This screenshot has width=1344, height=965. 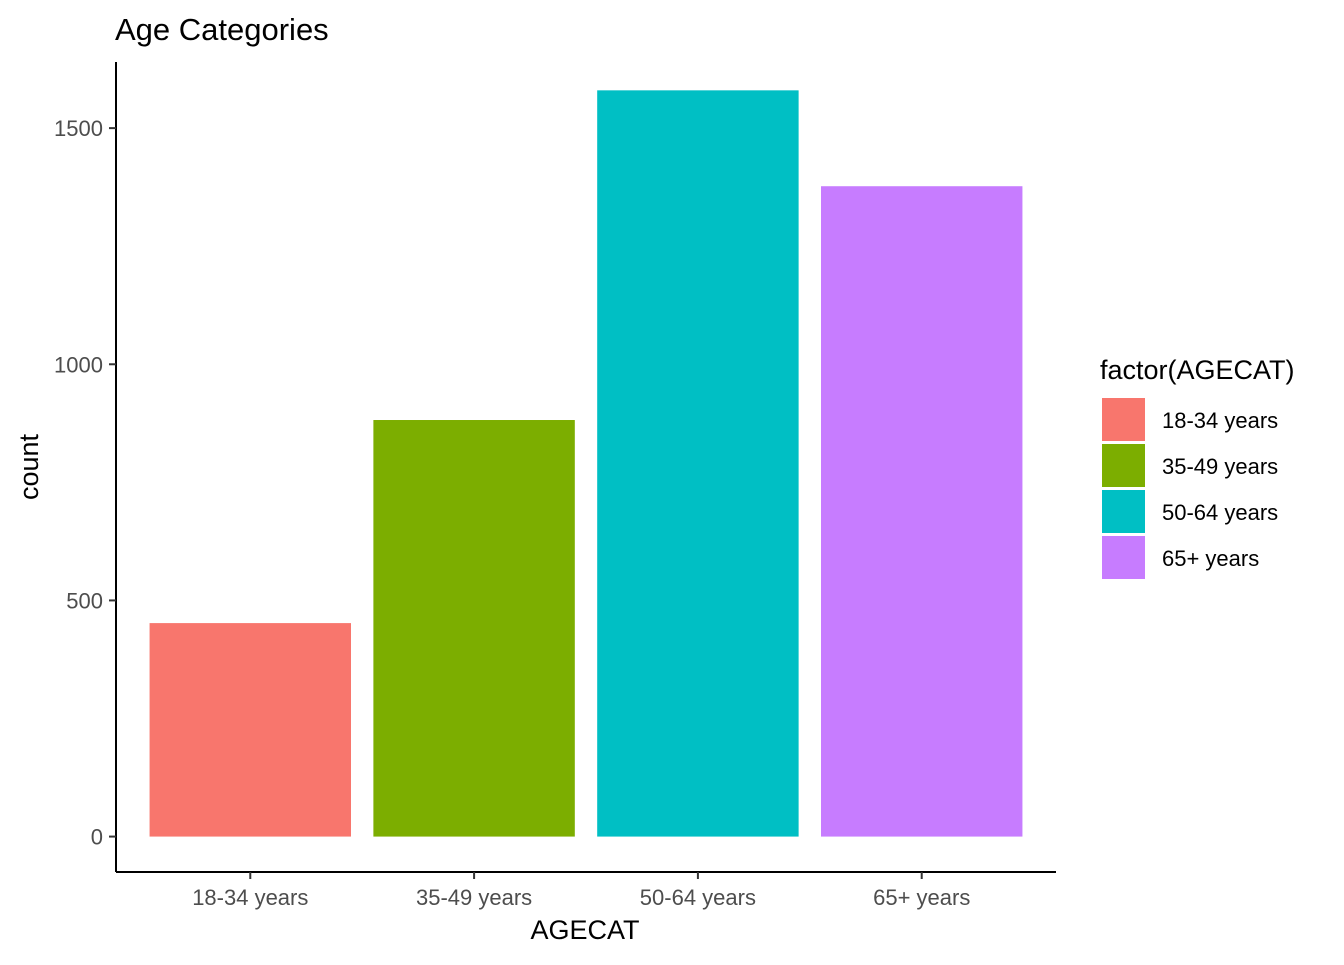 I want to click on chart-title: Age Categories, so click(x=222, y=29).